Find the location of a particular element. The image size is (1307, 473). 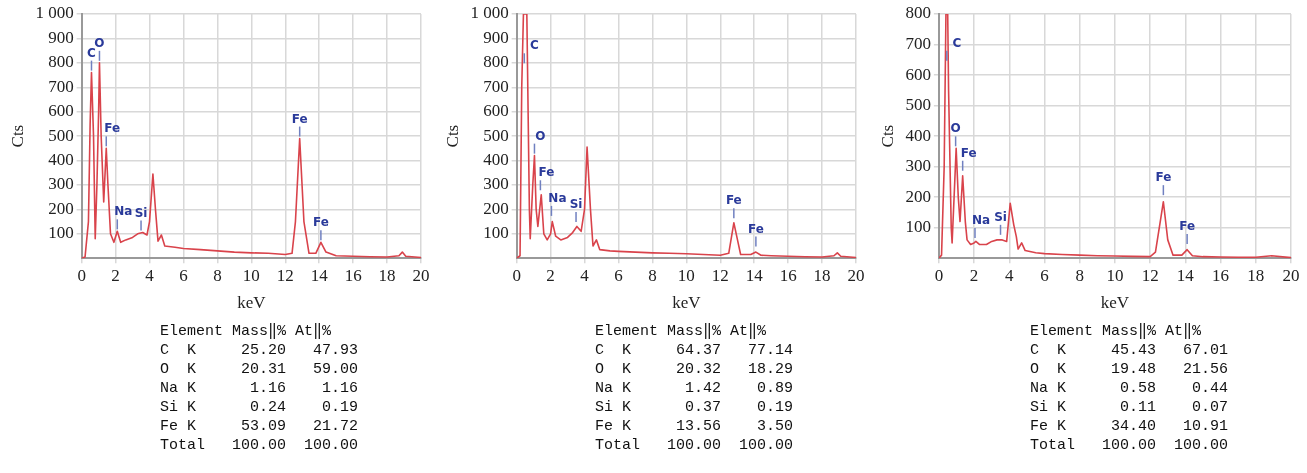

text: Na K 1.16 1.16 is located at coordinates (260, 388).